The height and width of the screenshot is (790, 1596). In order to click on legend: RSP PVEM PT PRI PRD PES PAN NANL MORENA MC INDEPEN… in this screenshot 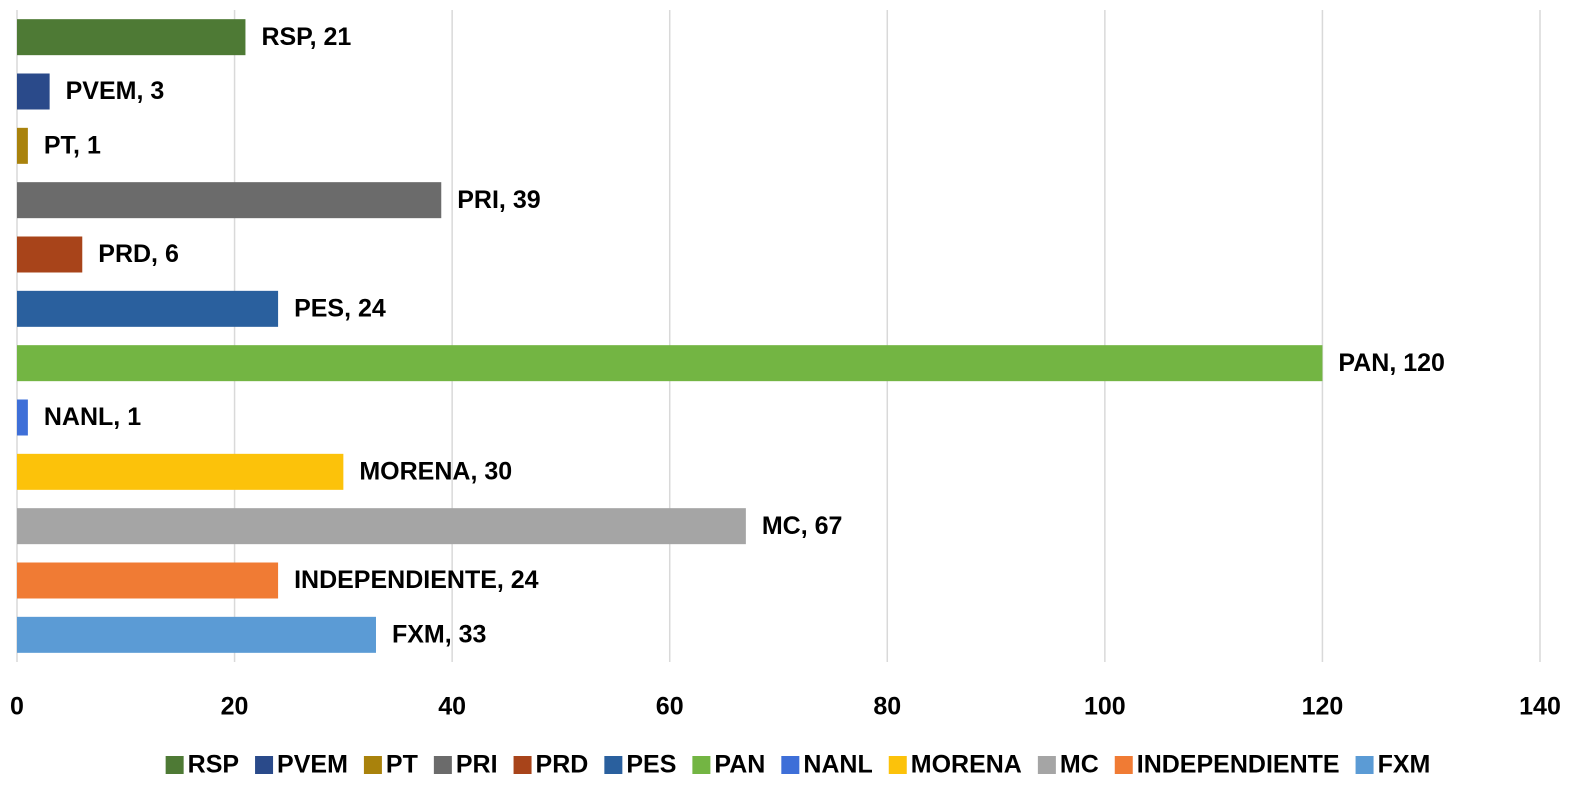, I will do `click(798, 765)`.